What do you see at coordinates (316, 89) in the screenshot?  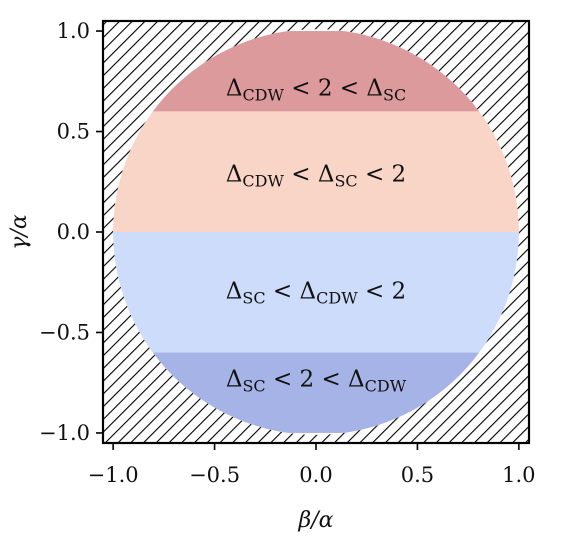 I see `region-label-1: ΔCDW < 2 < ΔSC` at bounding box center [316, 89].